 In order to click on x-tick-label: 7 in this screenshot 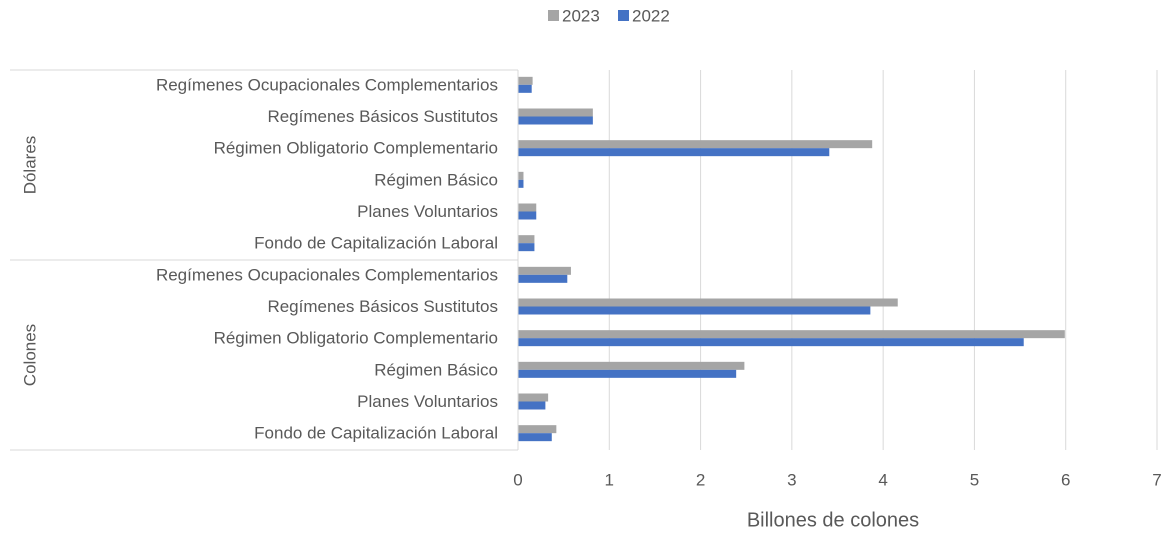, I will do `click(1156, 479)`.